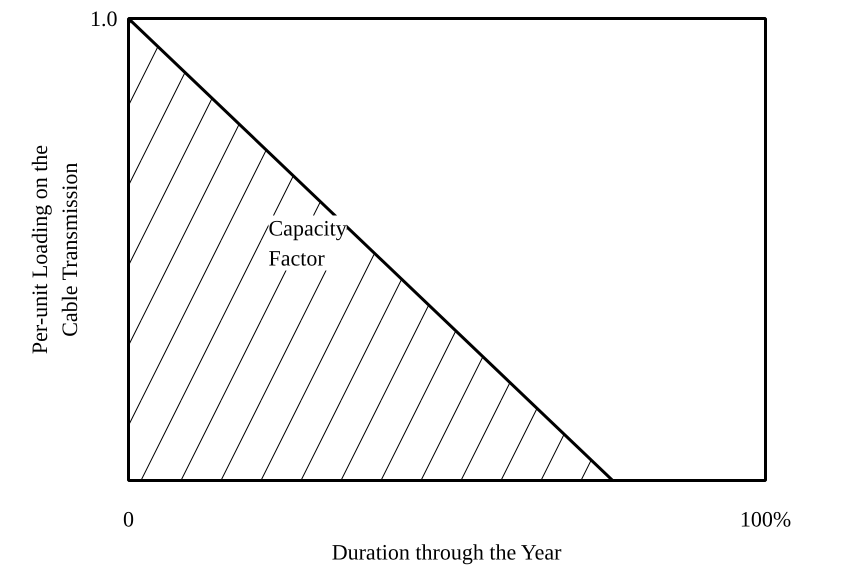  What do you see at coordinates (766, 519) in the screenshot?
I see `x-tick-label: 100%` at bounding box center [766, 519].